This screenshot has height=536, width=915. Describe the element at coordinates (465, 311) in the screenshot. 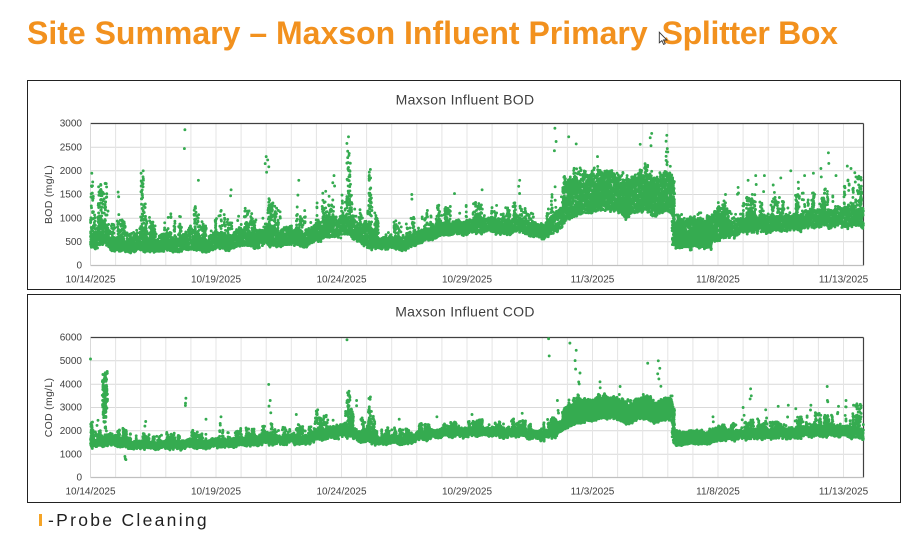

I see `svg-text: Maxson Influent COD` at that location.